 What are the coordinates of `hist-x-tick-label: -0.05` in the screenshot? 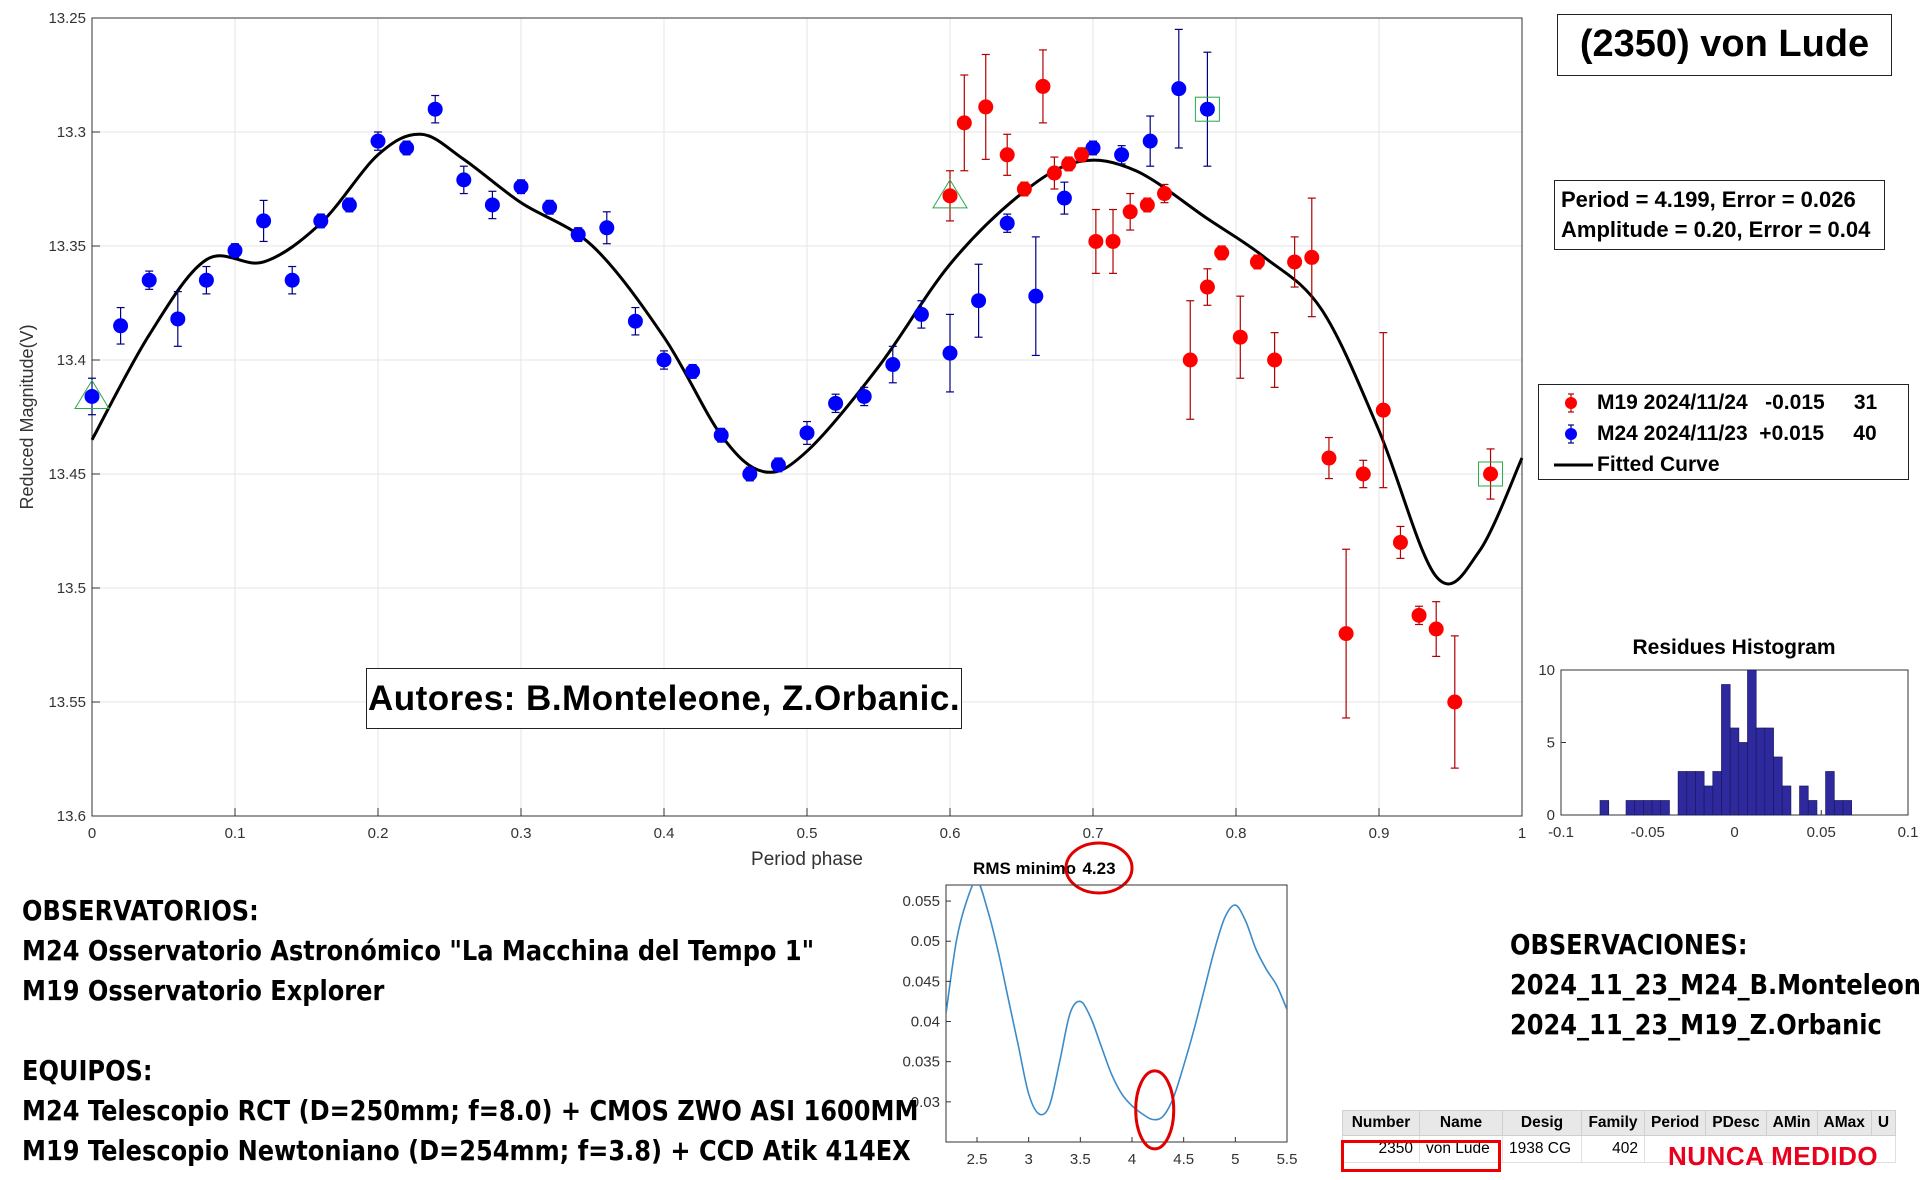 It's located at (1648, 832).